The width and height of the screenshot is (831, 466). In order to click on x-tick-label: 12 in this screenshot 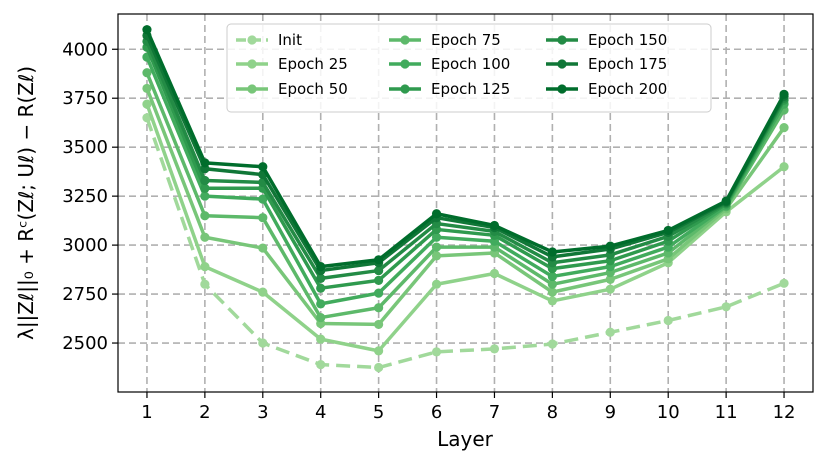, I will do `click(784, 412)`.